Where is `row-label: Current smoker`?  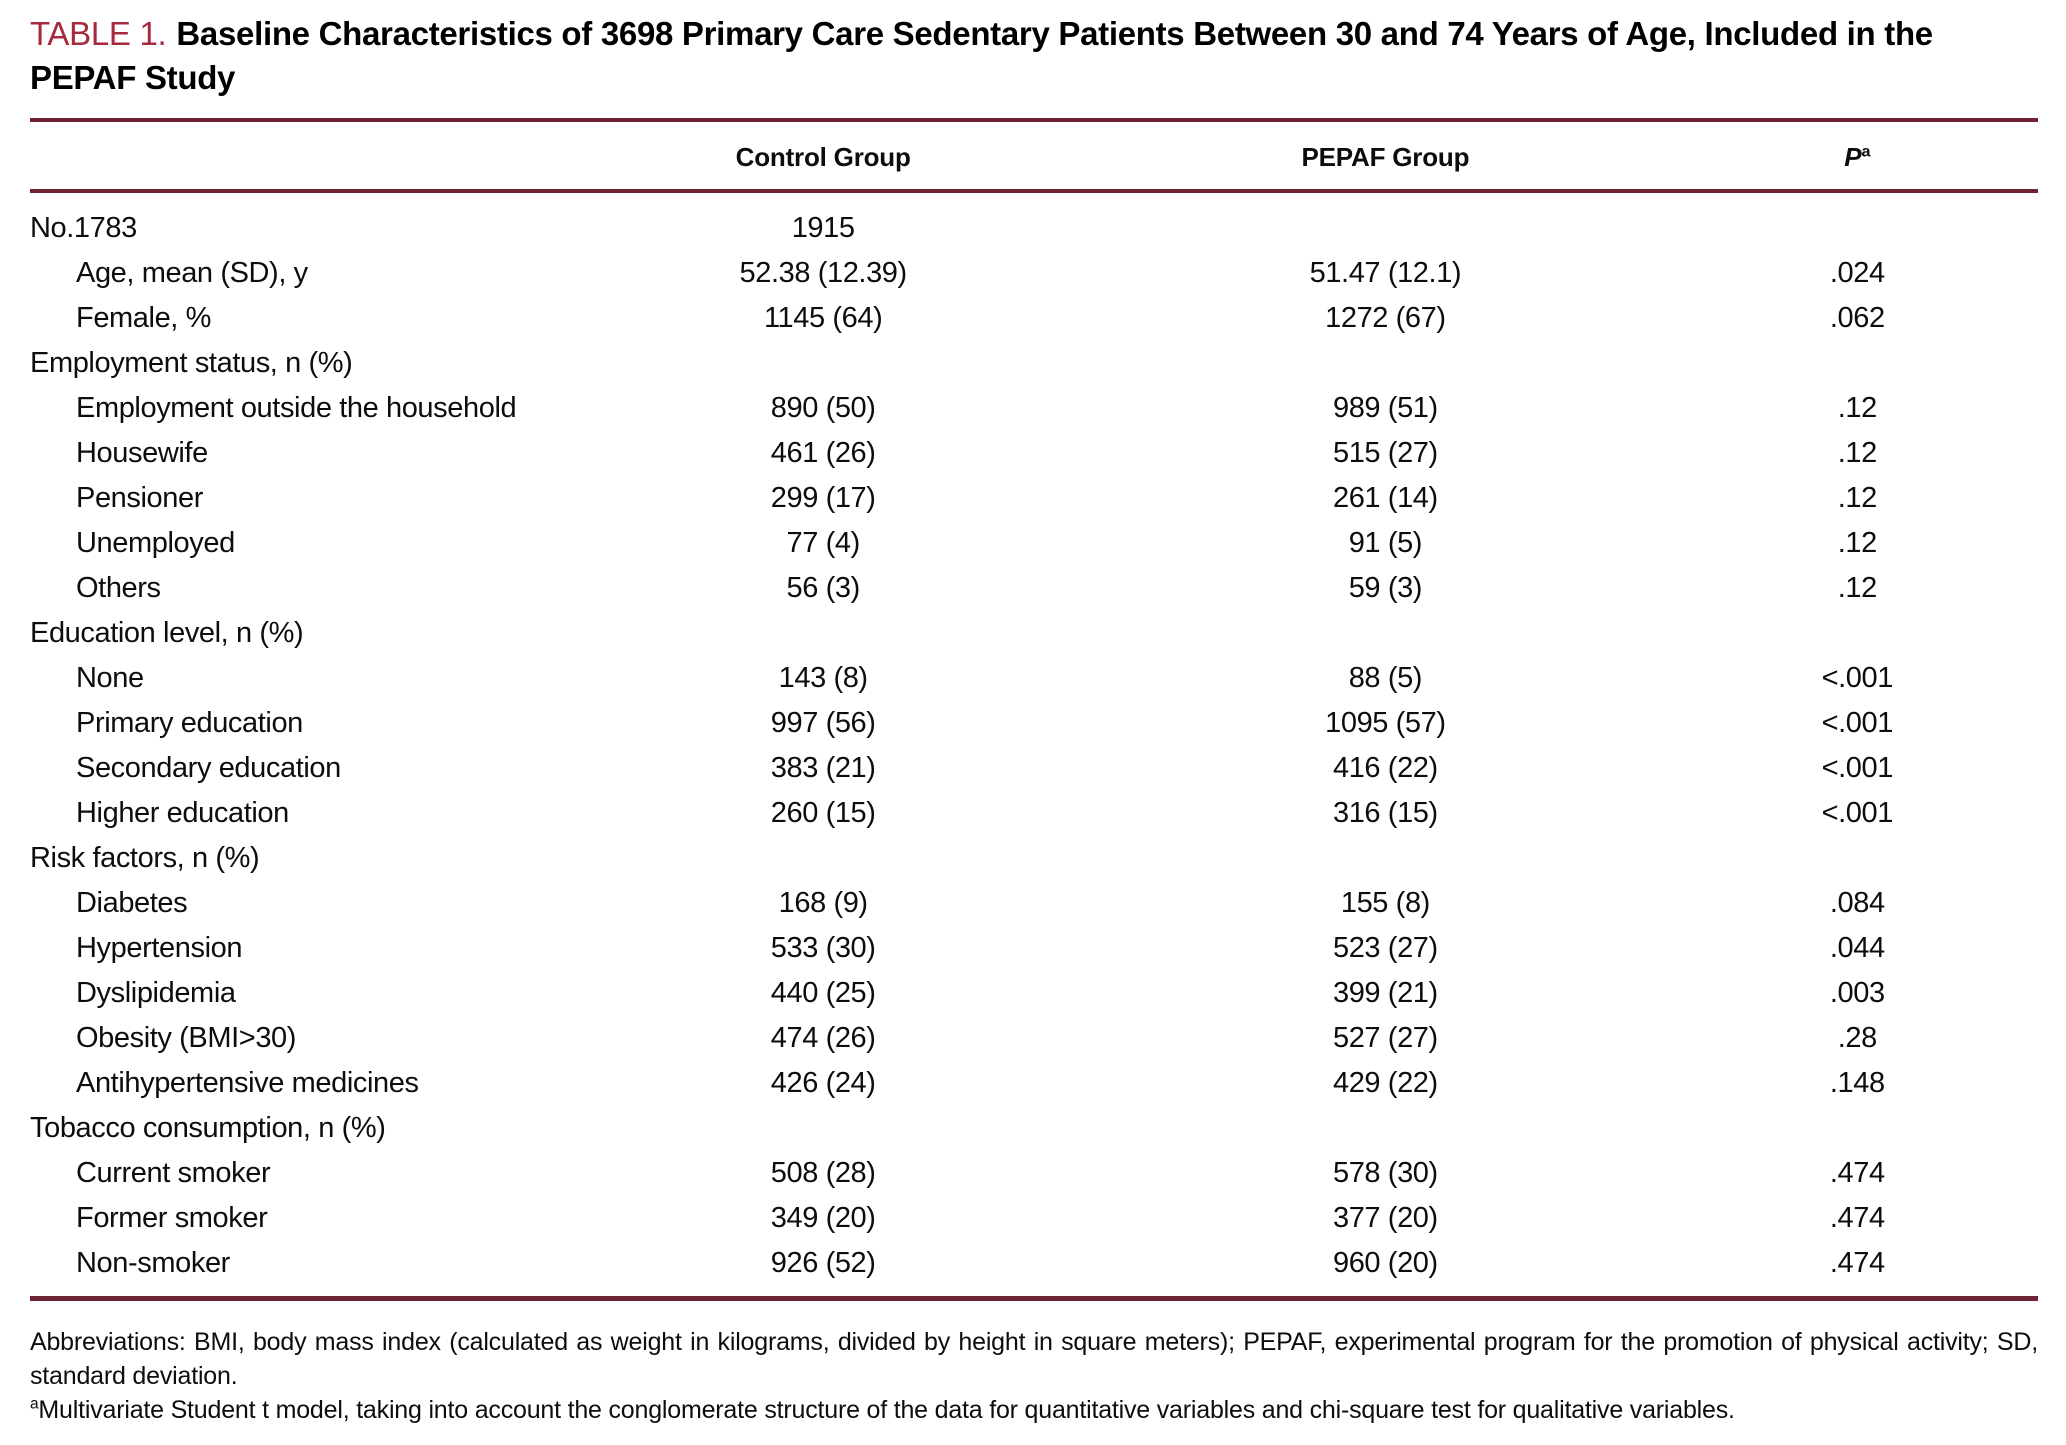 row-label: Current smoker is located at coordinates (173, 1173).